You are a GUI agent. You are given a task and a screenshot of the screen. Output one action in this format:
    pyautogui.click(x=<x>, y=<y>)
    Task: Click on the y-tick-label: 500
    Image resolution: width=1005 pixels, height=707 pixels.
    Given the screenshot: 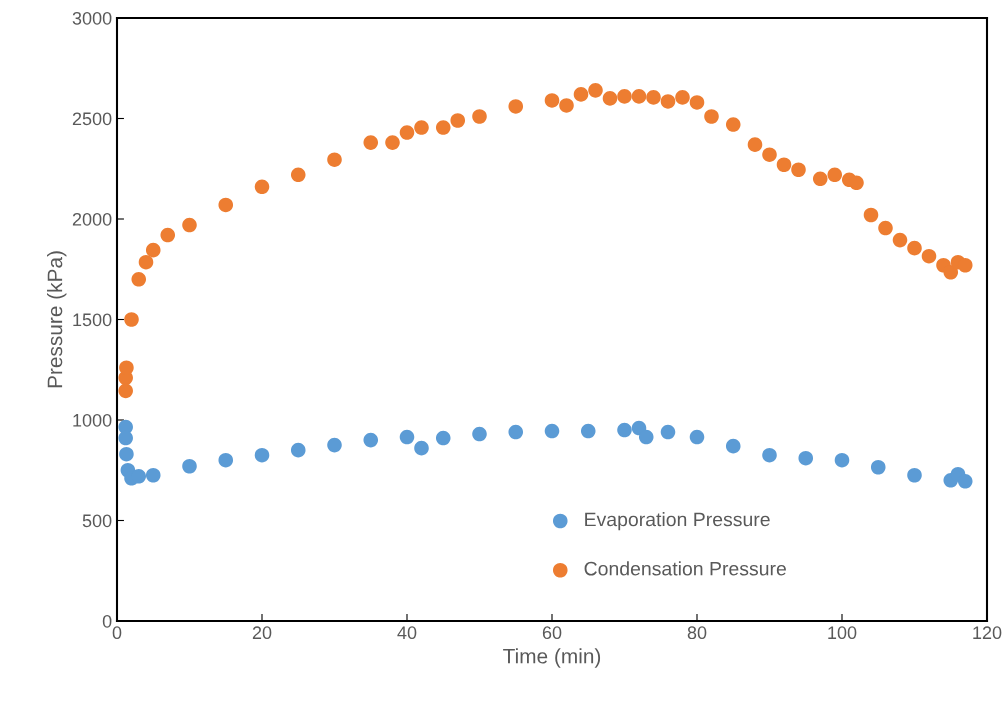 What is the action you would take?
    pyautogui.click(x=97, y=521)
    